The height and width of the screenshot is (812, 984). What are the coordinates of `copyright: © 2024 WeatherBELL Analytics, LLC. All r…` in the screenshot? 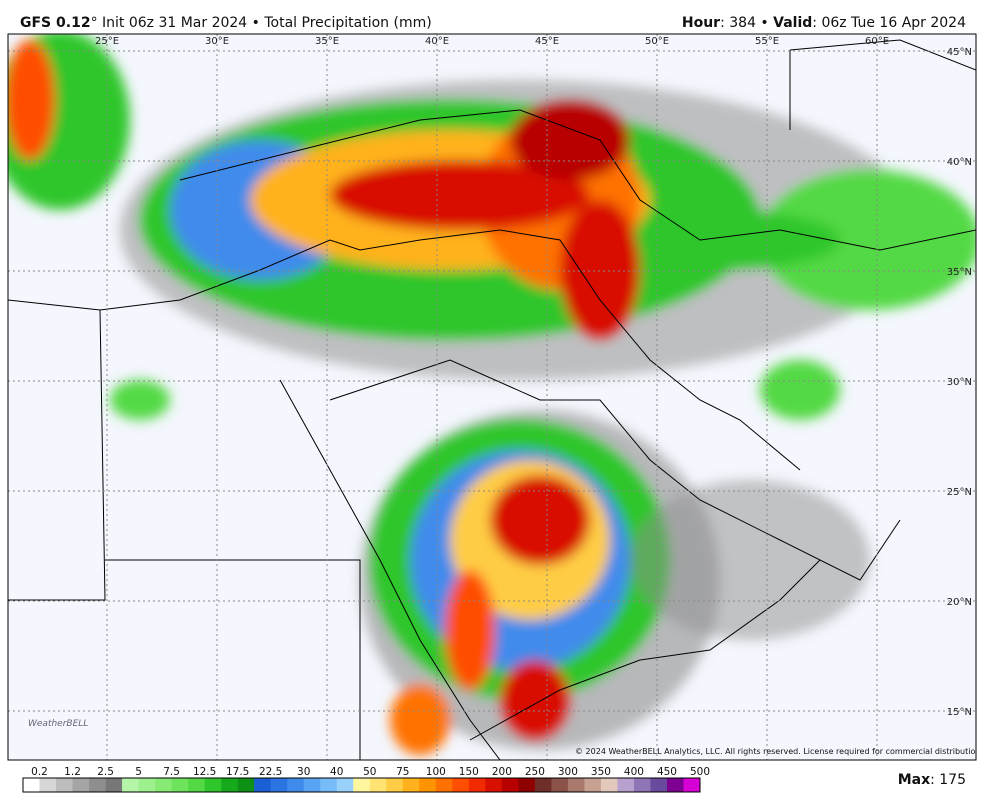 It's located at (779, 751).